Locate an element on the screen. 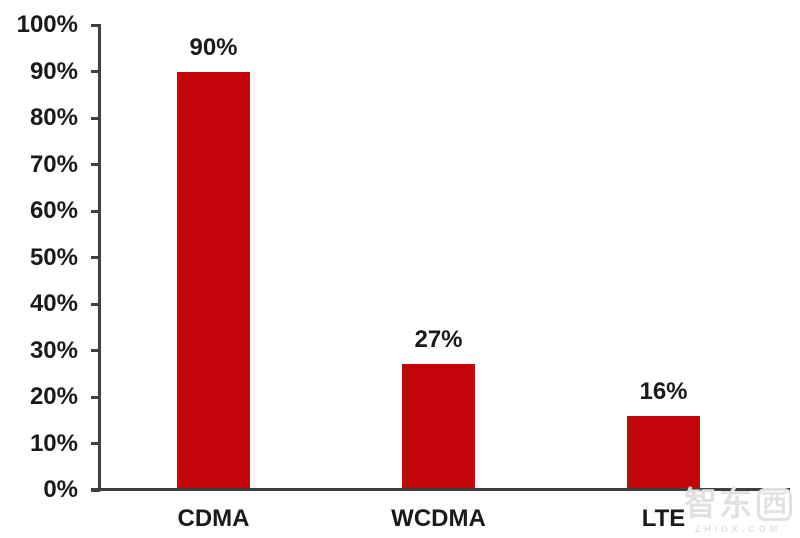  y-tick-label: 80% is located at coordinates (53, 117).